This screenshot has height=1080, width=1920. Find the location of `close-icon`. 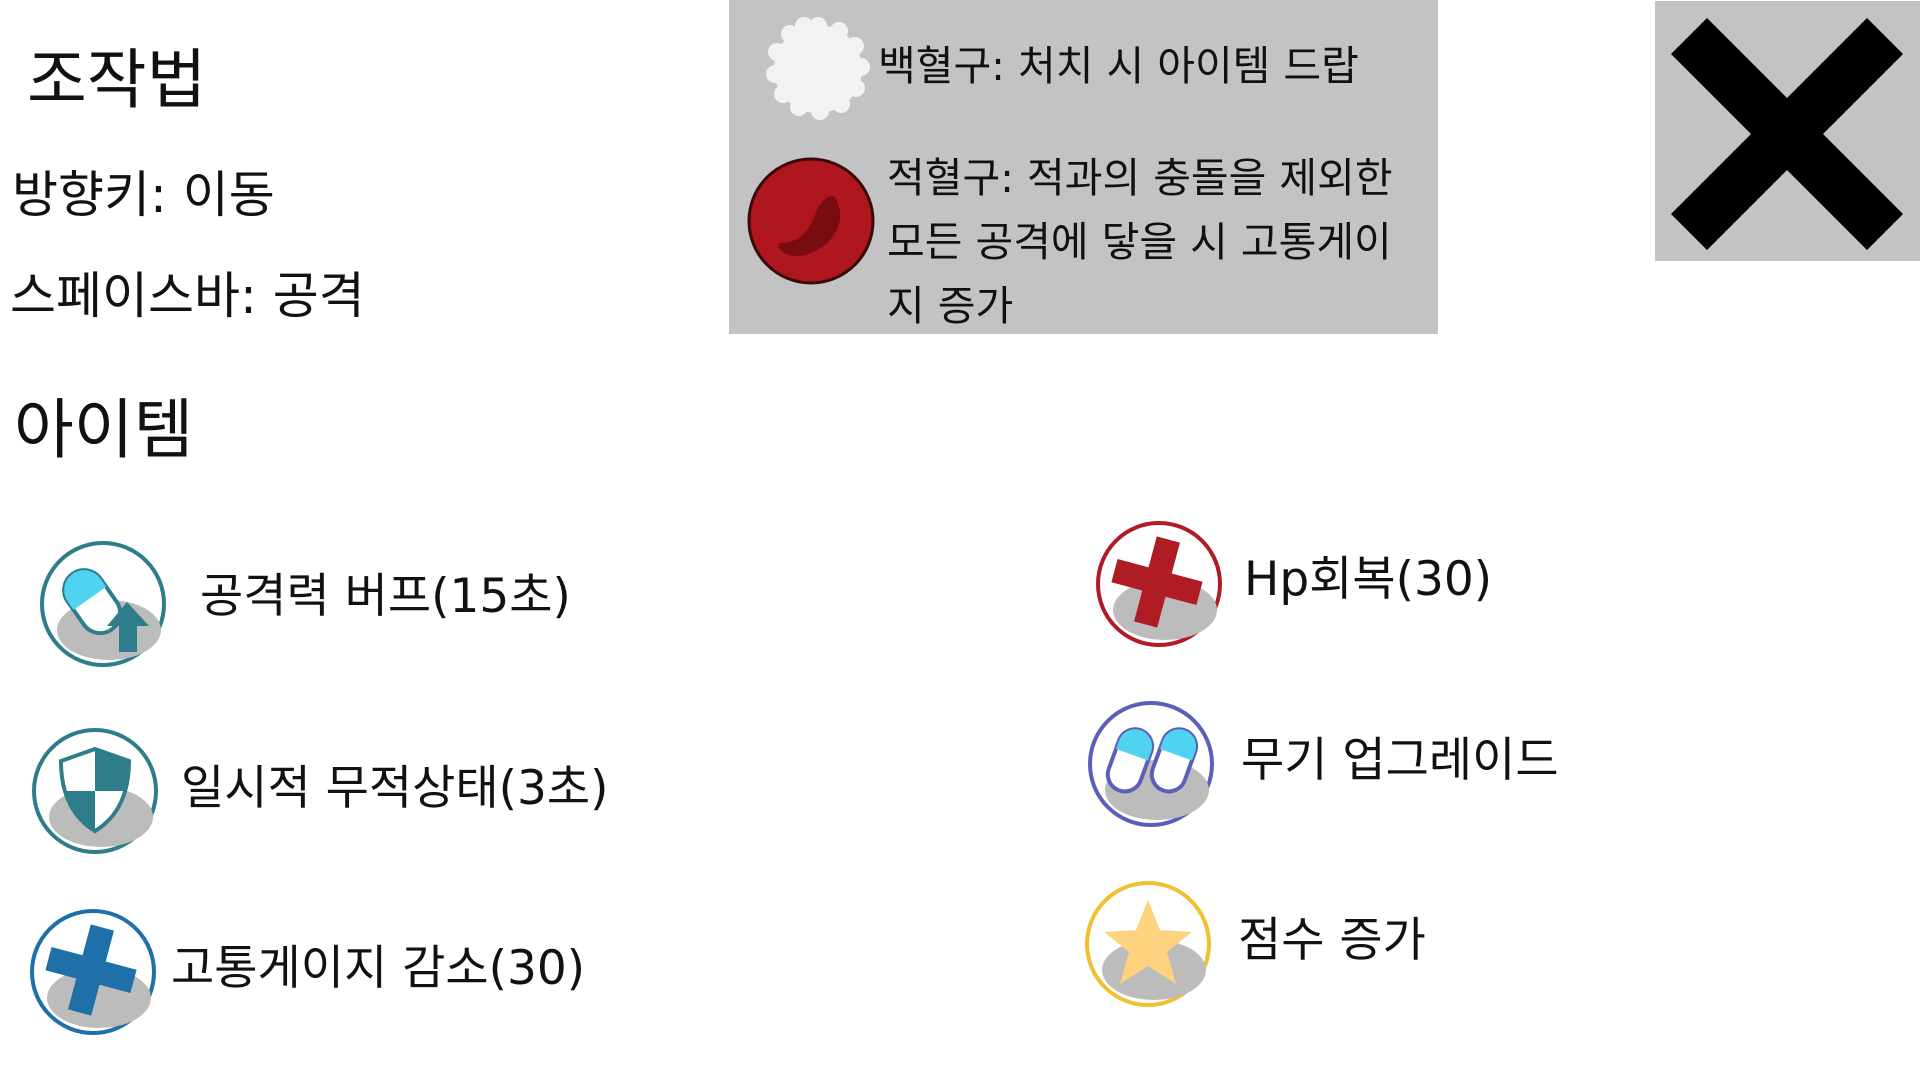

close-icon is located at coordinates (1787, 134).